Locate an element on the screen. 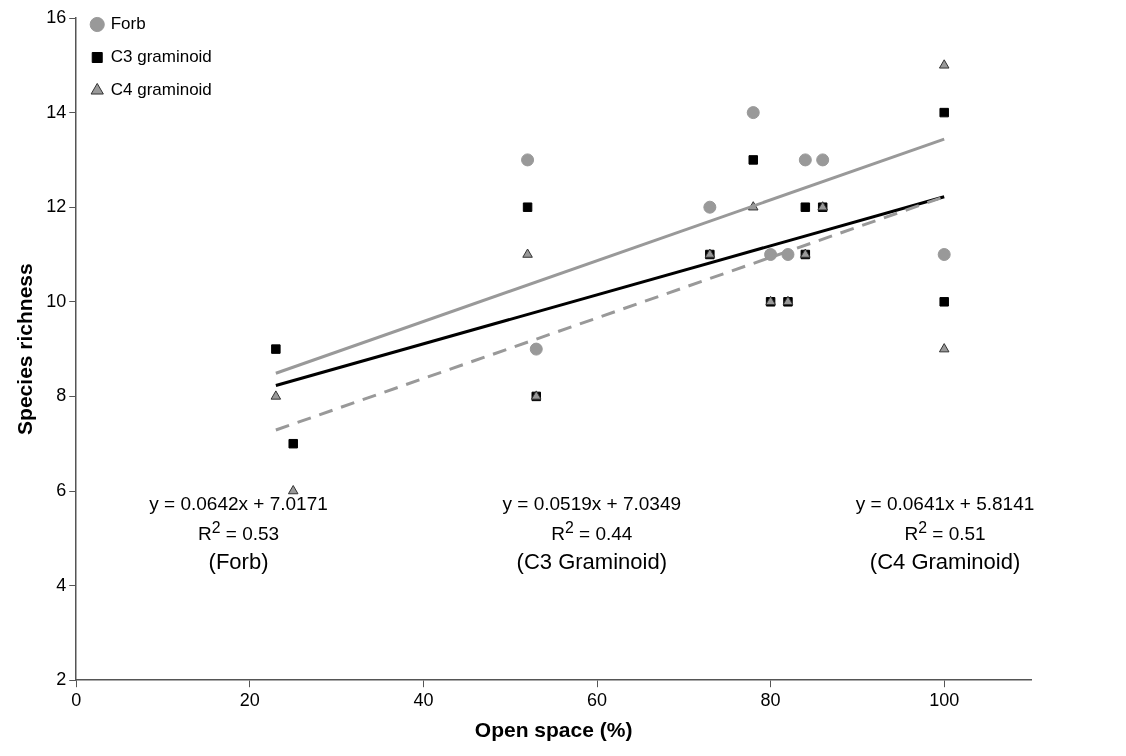  x-tick-label: 20 is located at coordinates (249, 699).